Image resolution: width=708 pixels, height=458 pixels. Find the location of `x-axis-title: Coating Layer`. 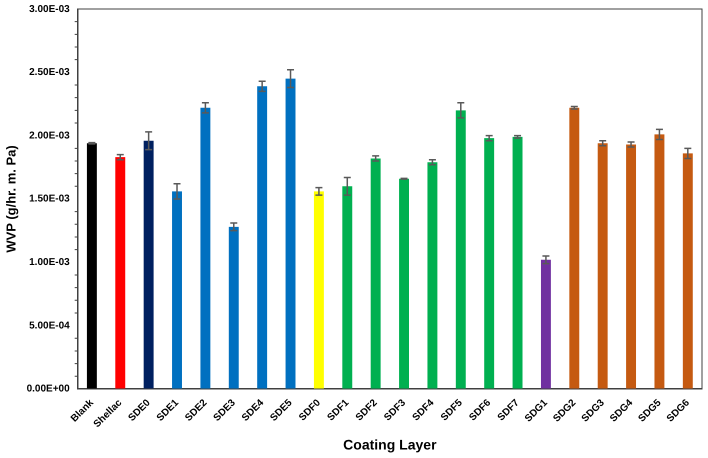

x-axis-title: Coating Layer is located at coordinates (390, 444).